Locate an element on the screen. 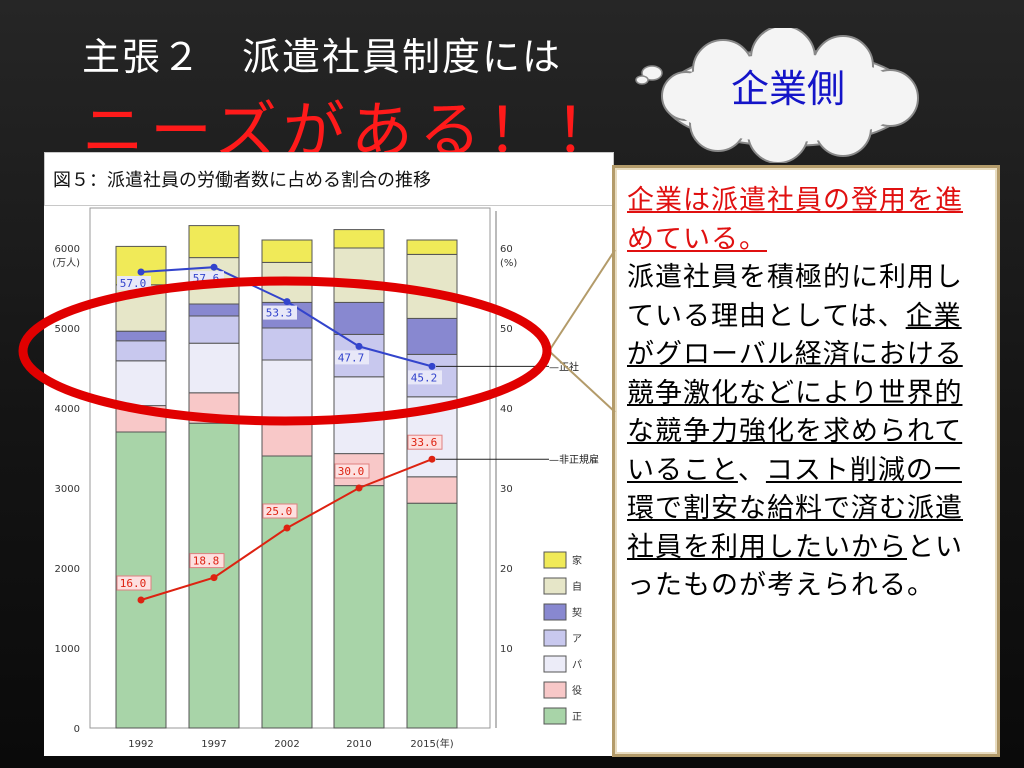 This screenshot has width=1024, height=768. data-label: 30.0 is located at coordinates (351, 471).